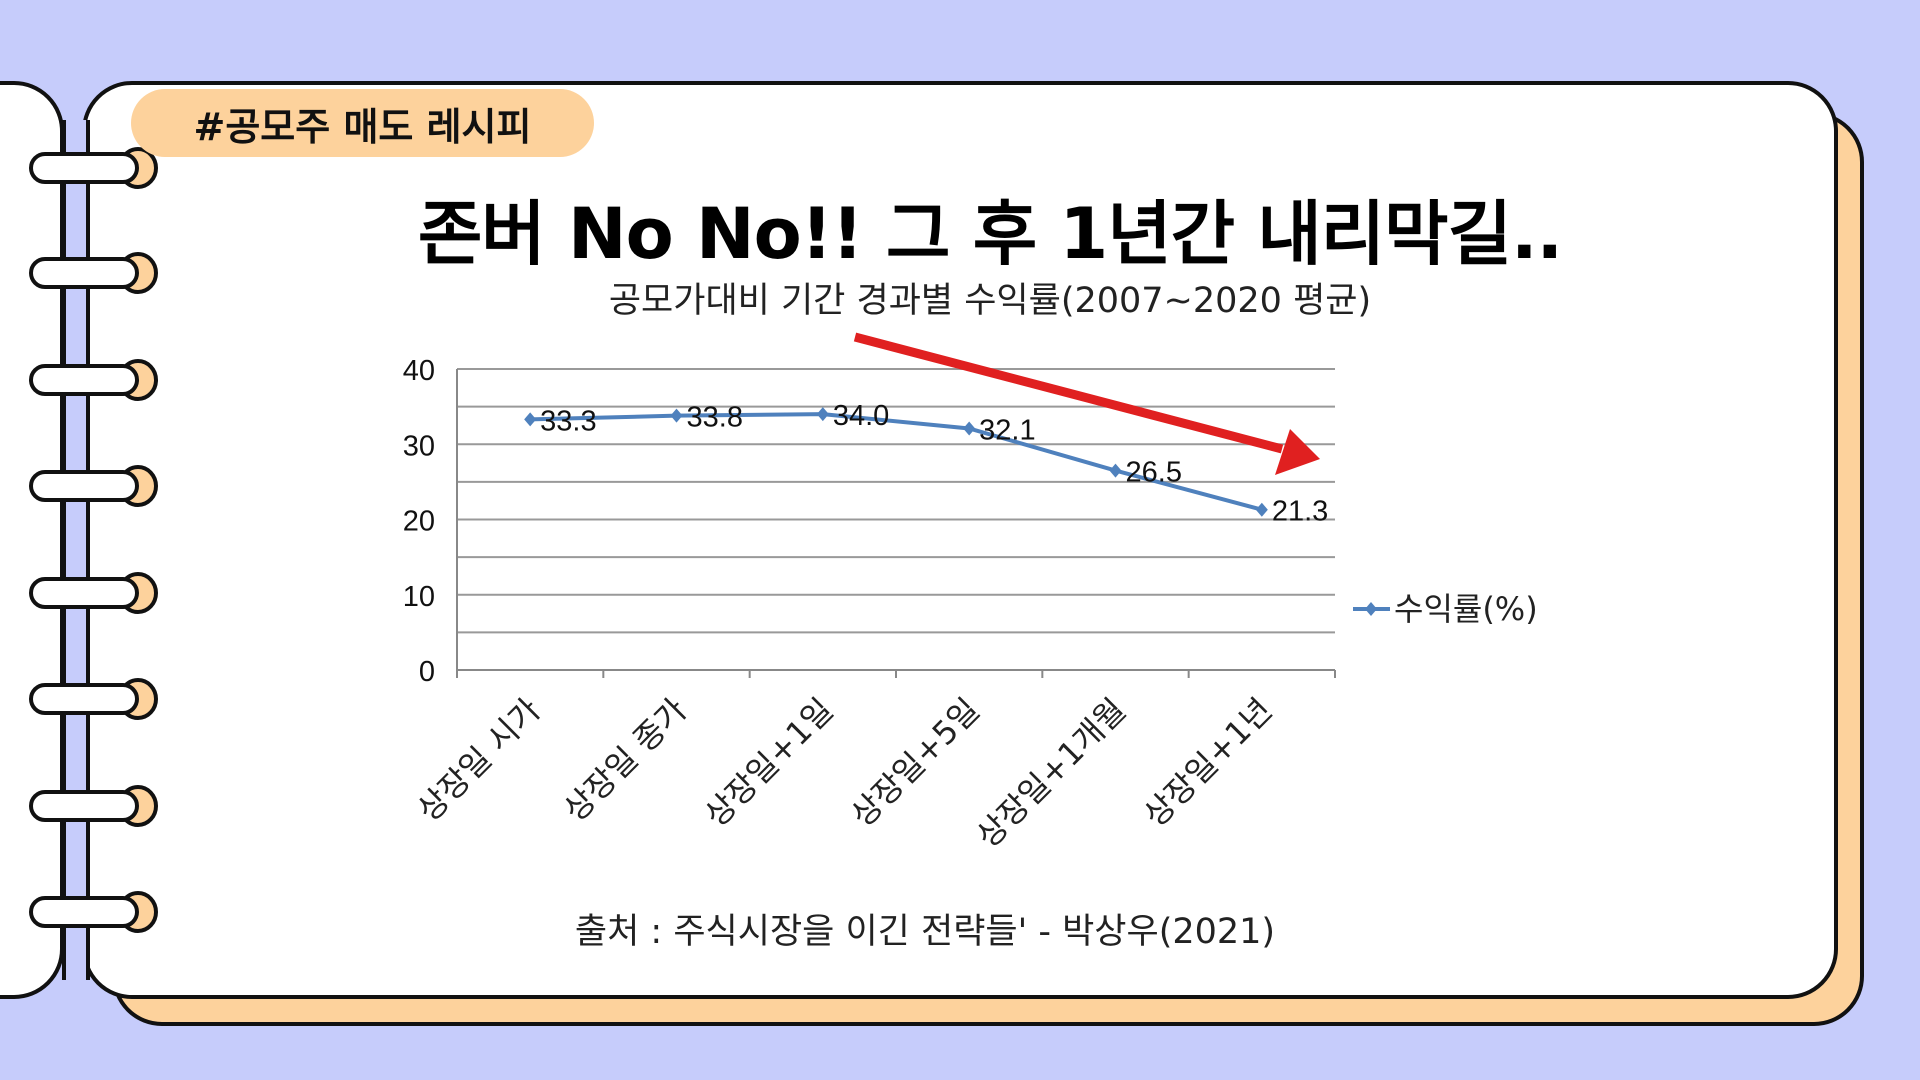 The image size is (1920, 1080). I want to click on x-tick-label: 상장일+1년, so click(1207, 762).